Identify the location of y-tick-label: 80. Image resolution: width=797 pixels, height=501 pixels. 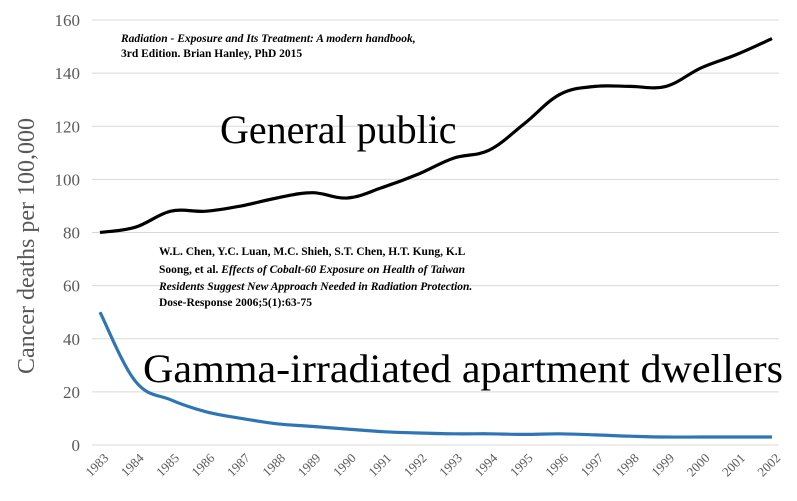
(71, 233).